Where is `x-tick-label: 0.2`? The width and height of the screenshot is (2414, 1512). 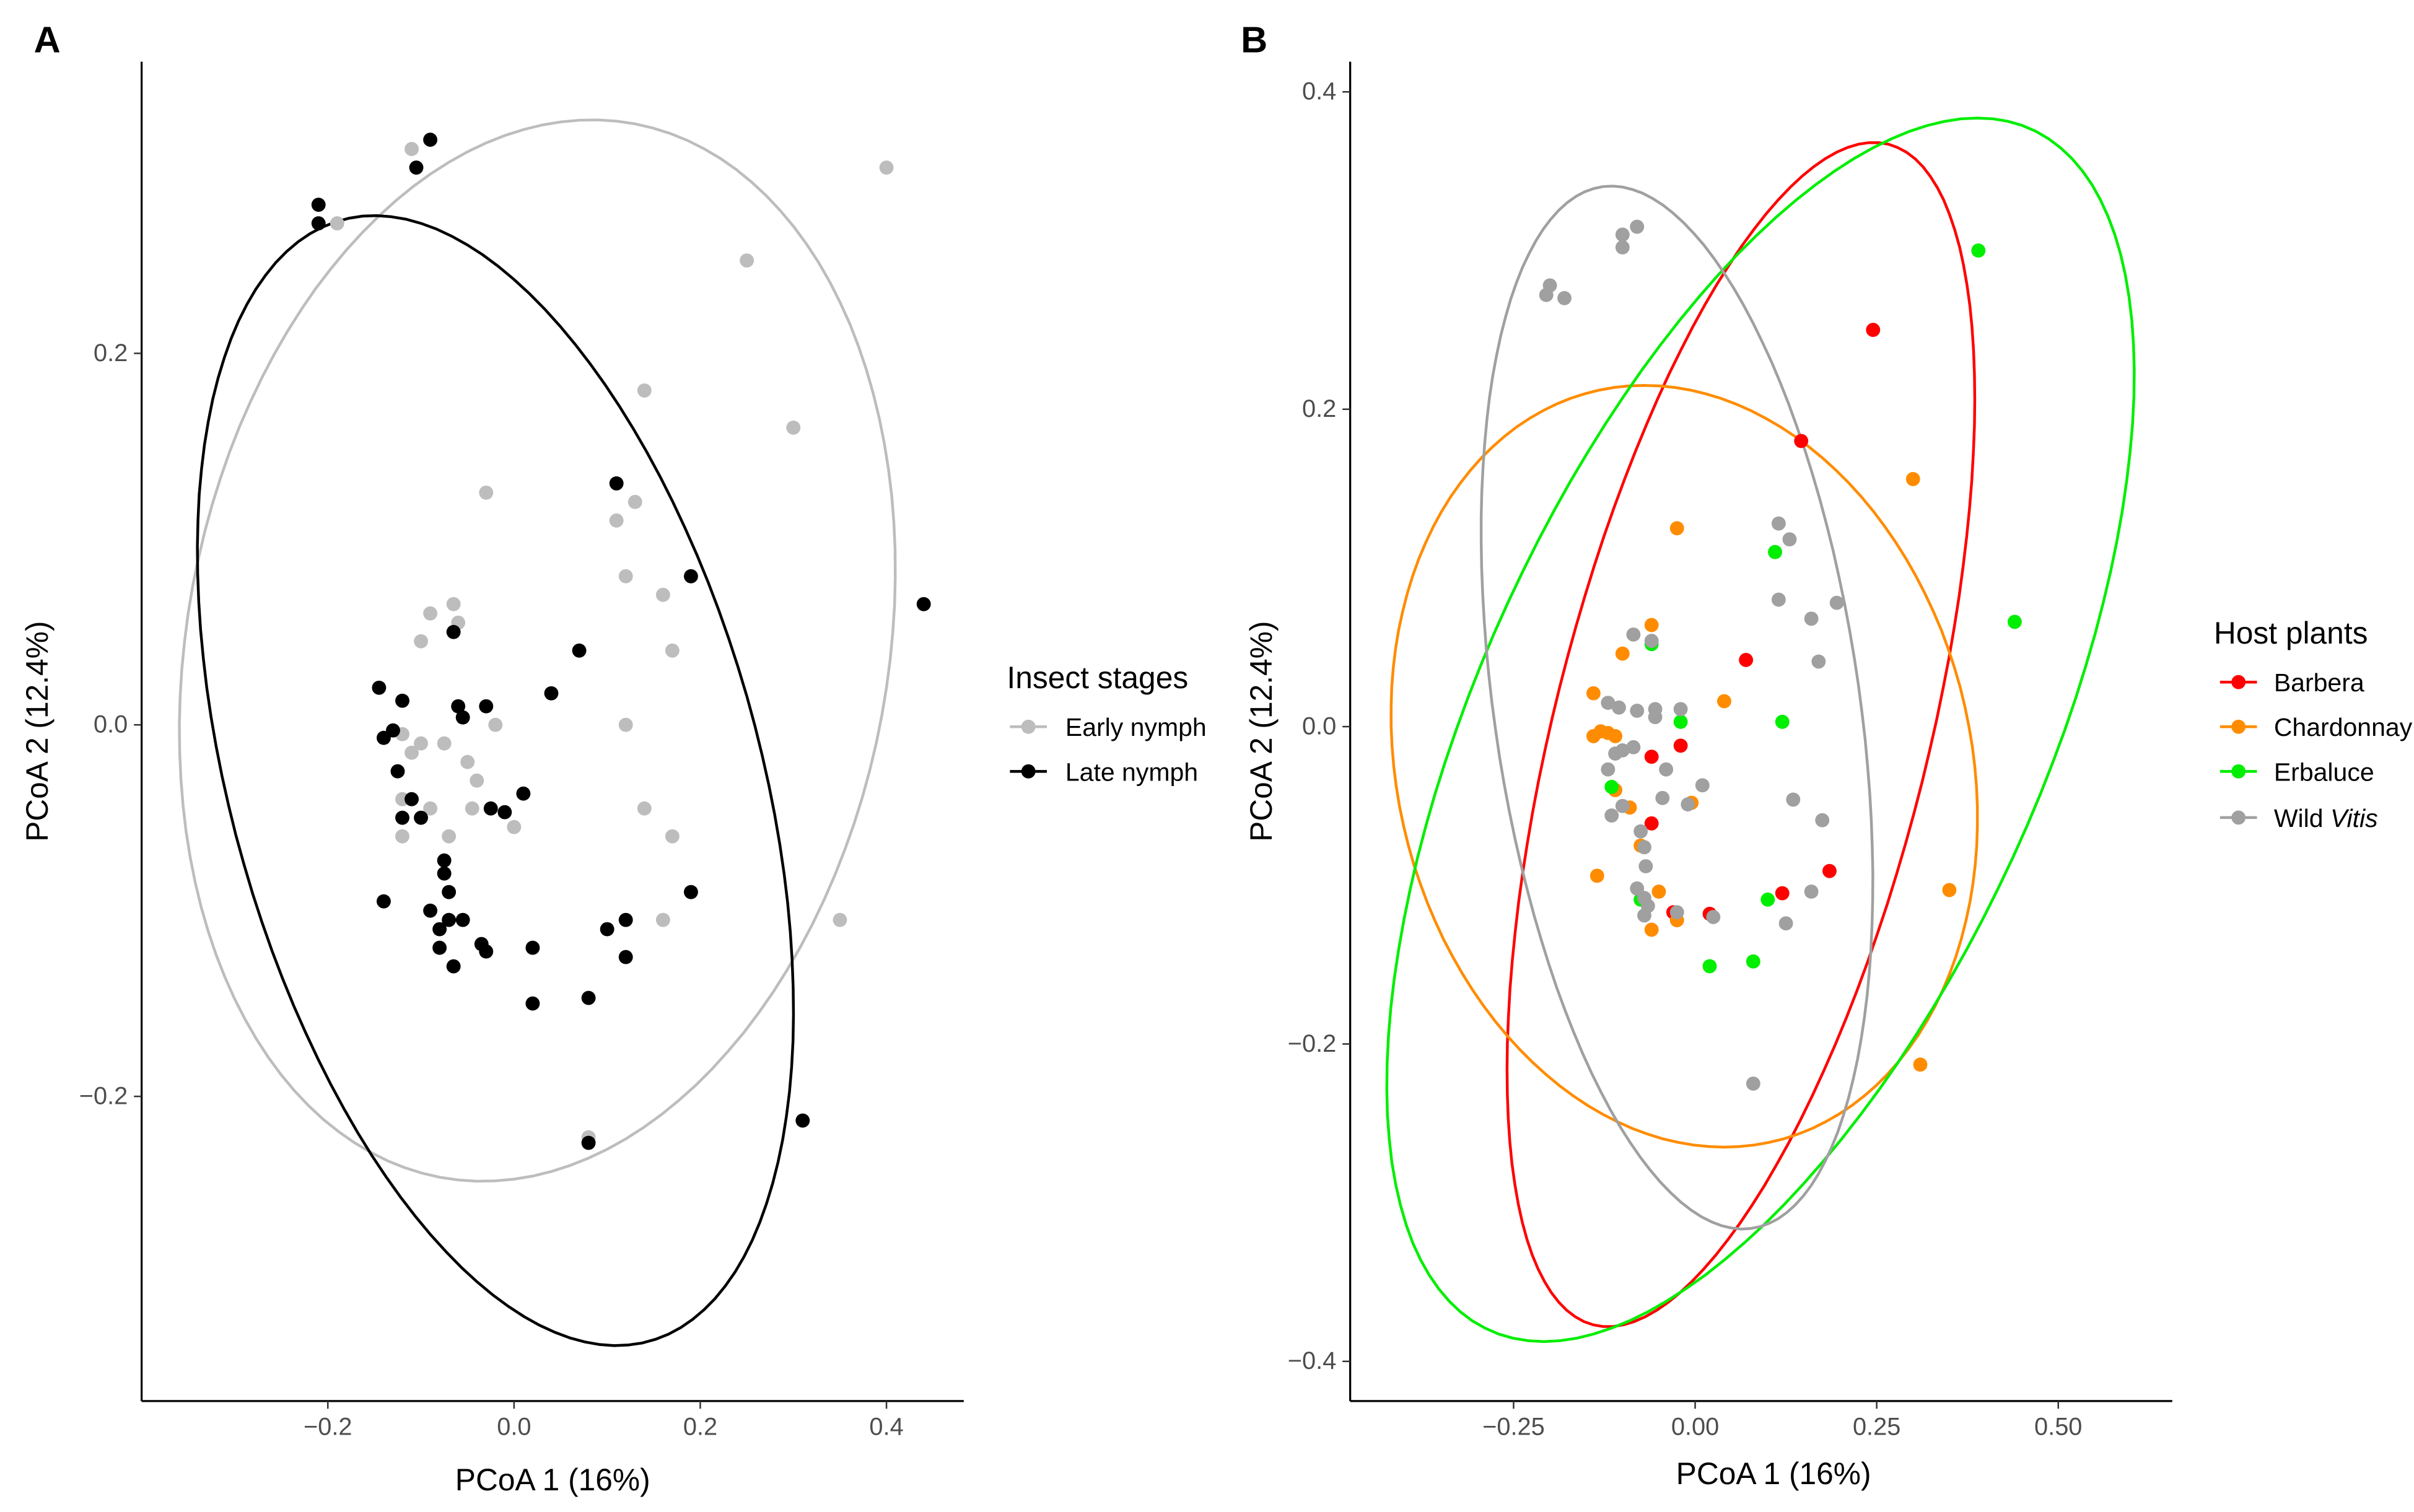 x-tick-label: 0.2 is located at coordinates (700, 1427).